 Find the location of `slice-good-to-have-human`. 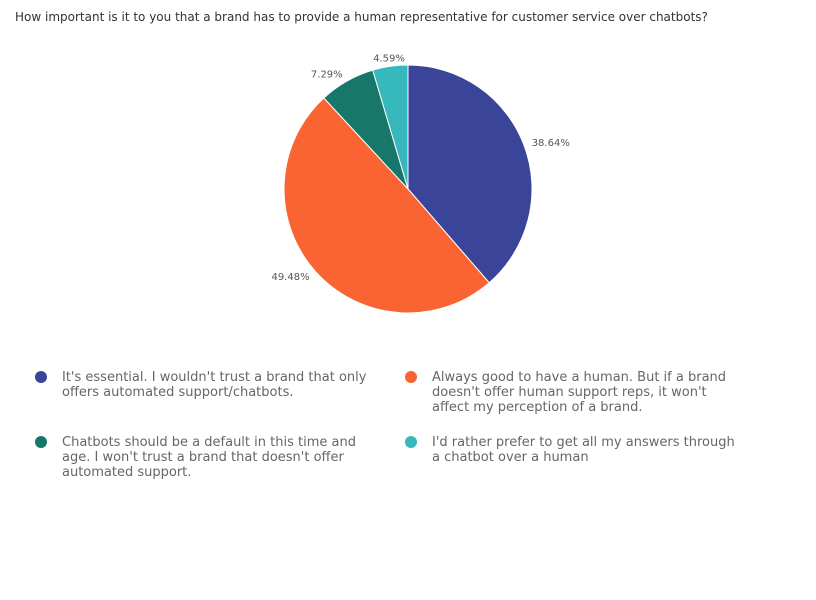

slice-good-to-have-human is located at coordinates (386, 205).